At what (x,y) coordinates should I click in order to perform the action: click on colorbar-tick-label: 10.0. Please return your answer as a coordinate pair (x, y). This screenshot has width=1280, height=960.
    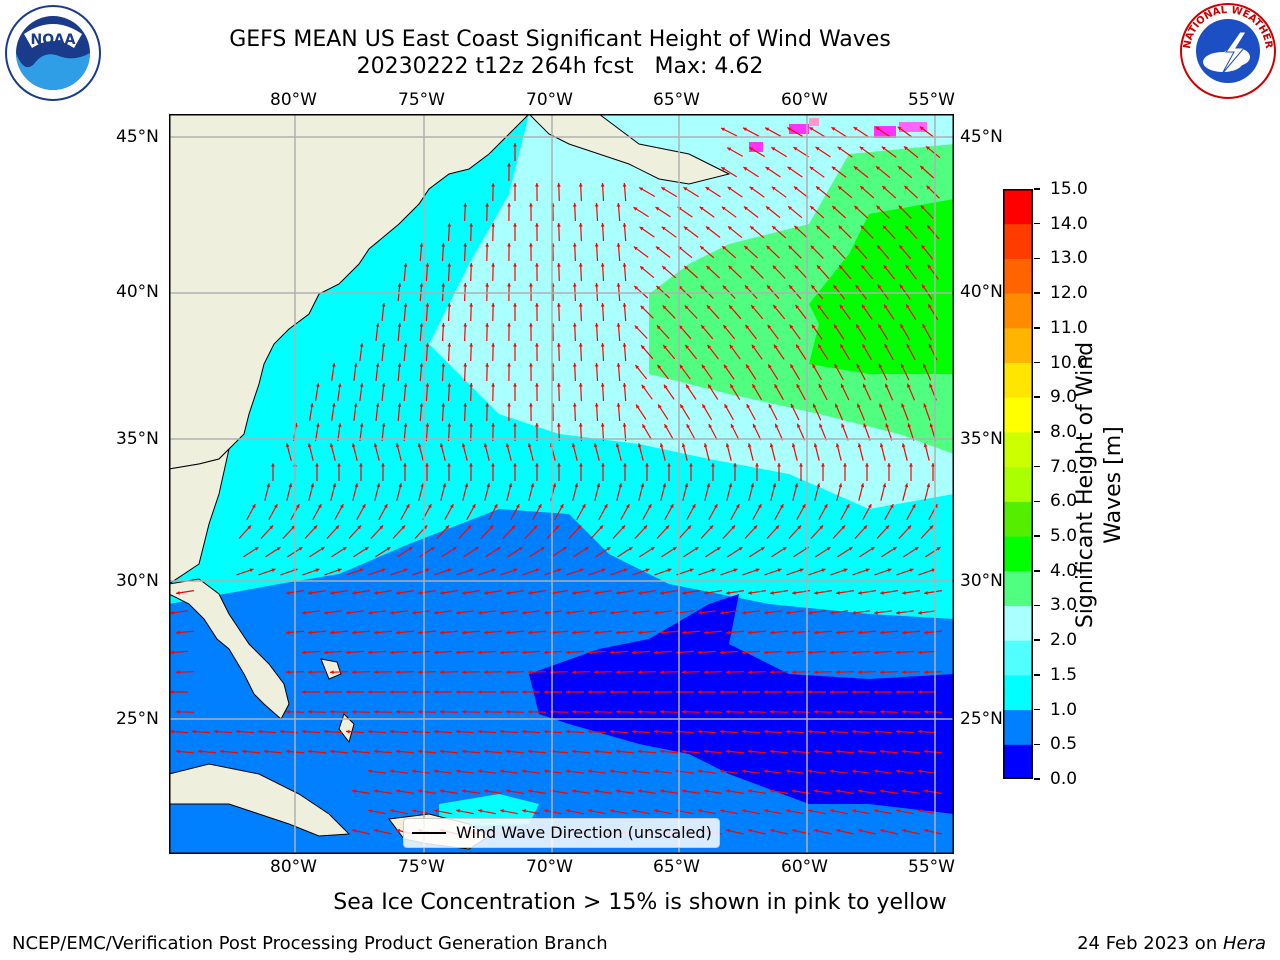
    Looking at the image, I should click on (1061, 363).